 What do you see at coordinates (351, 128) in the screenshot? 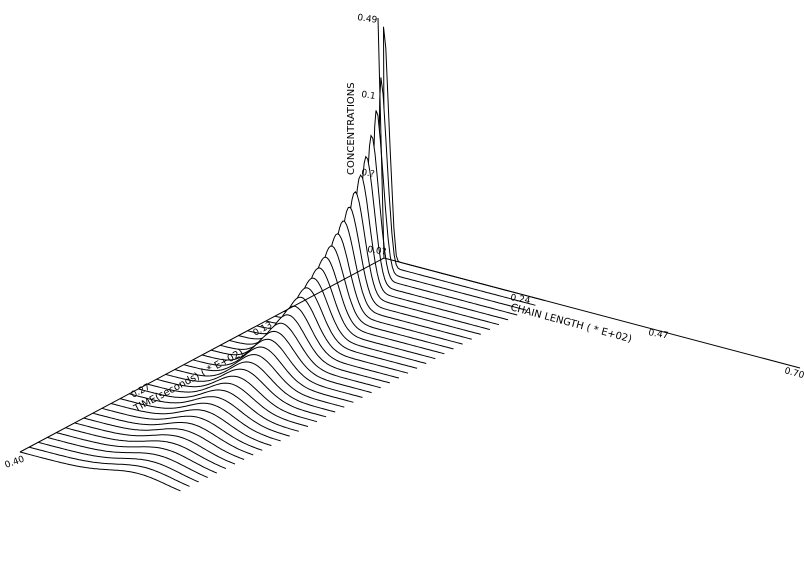
I see `z-axis-title: CONCENTRATIONS` at bounding box center [351, 128].